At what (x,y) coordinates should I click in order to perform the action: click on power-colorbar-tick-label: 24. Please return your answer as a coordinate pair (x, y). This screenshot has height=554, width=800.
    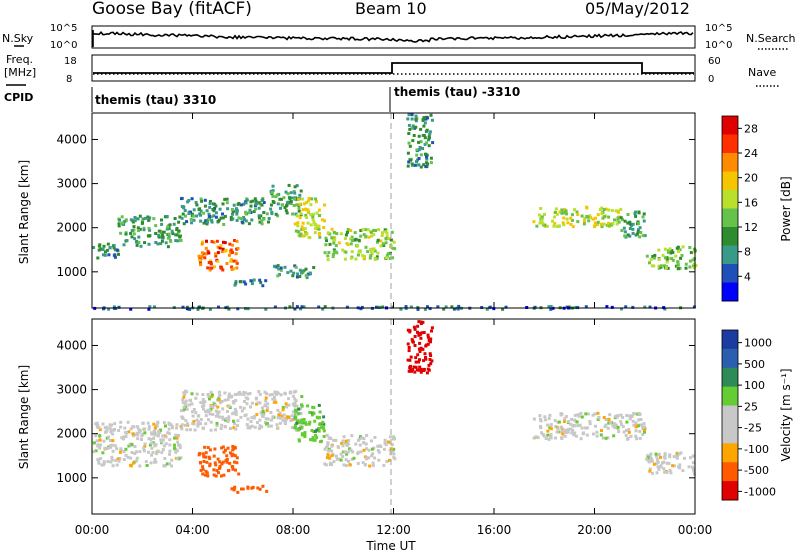
    Looking at the image, I should click on (751, 153).